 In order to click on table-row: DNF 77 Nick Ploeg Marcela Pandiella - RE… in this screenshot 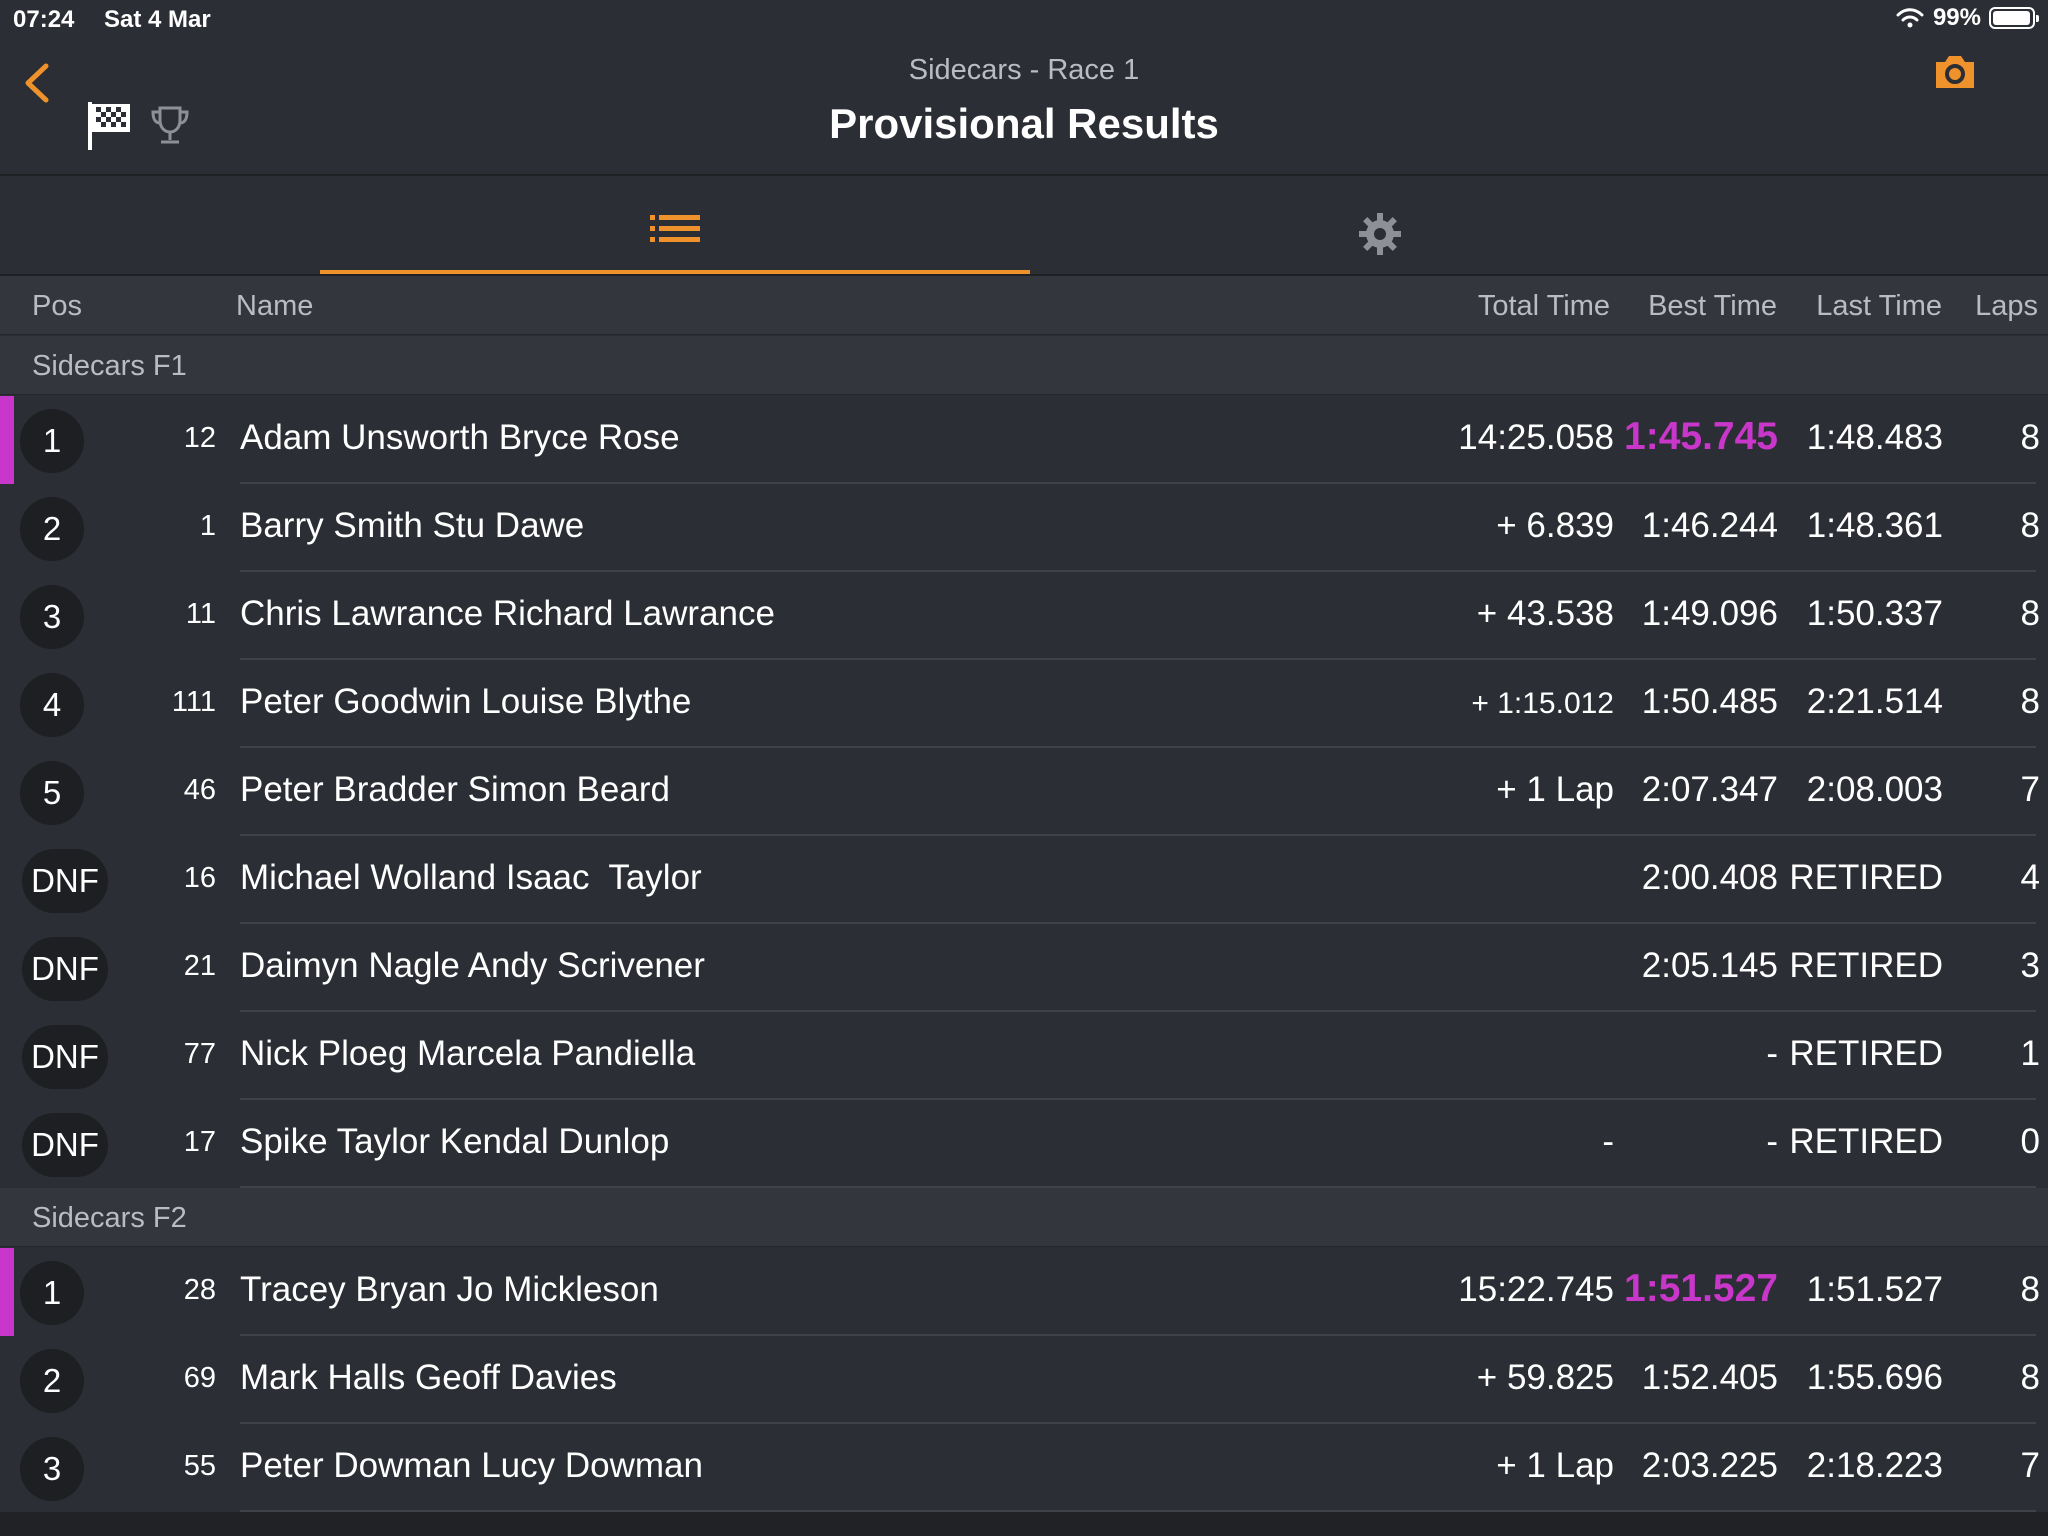, I will do `click(1024, 1056)`.